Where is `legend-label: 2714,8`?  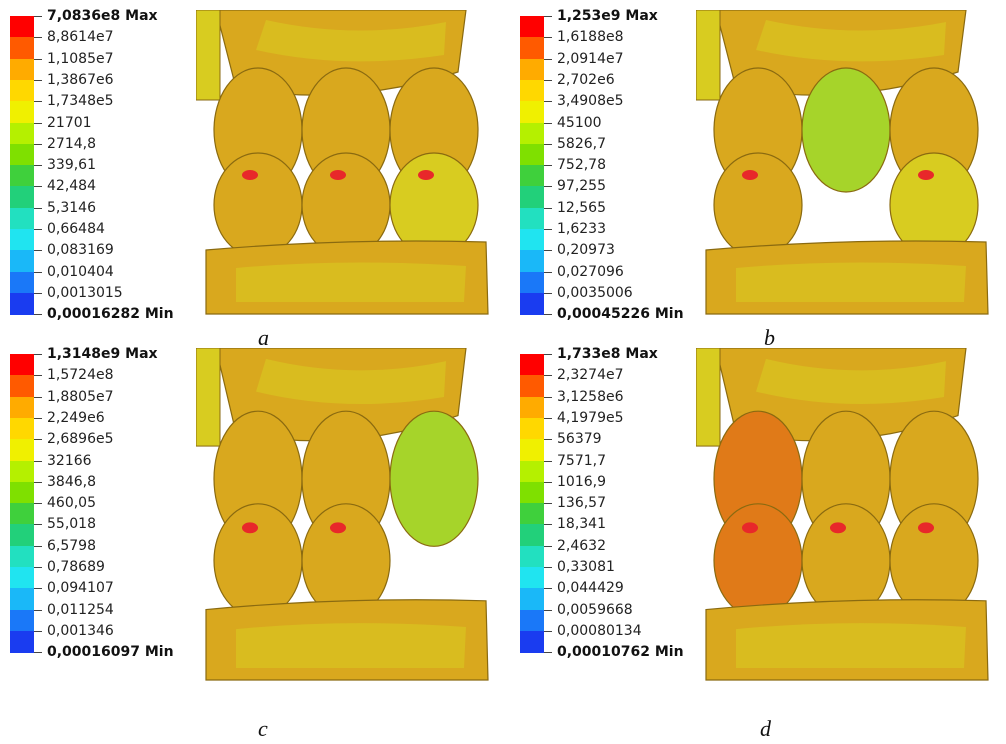 legend-label: 2714,8 is located at coordinates (71, 143).